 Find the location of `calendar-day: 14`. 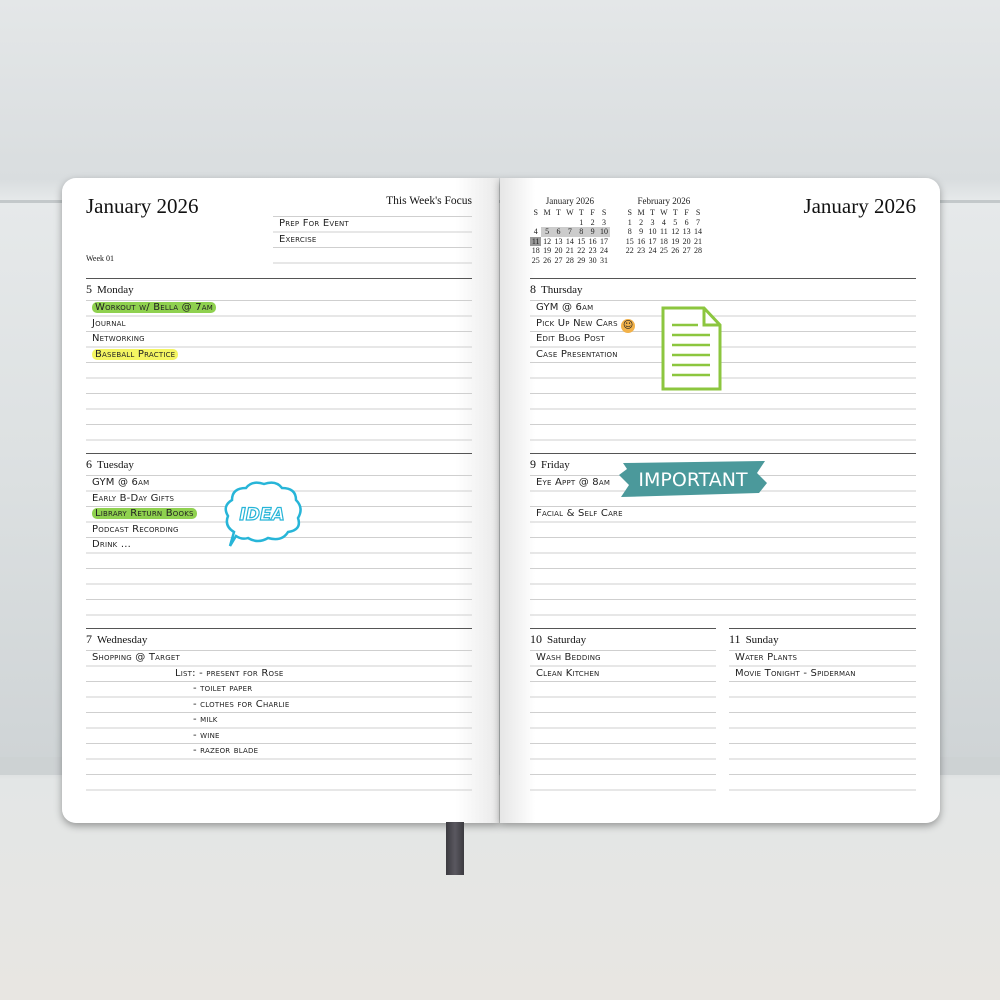

calendar-day: 14 is located at coordinates (698, 232).